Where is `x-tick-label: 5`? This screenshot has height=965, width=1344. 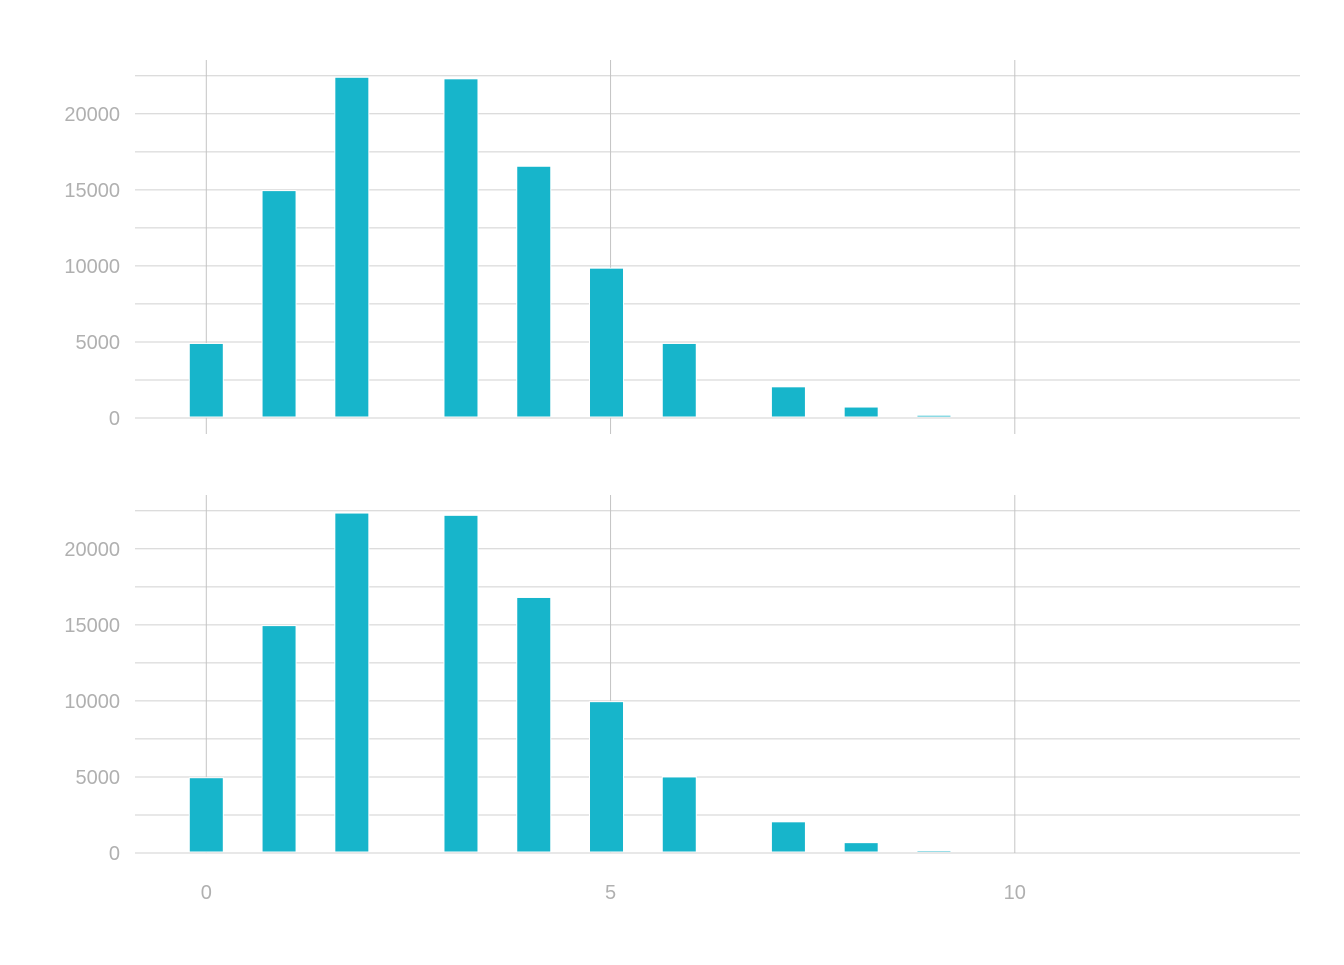
x-tick-label: 5 is located at coordinates (610, 893).